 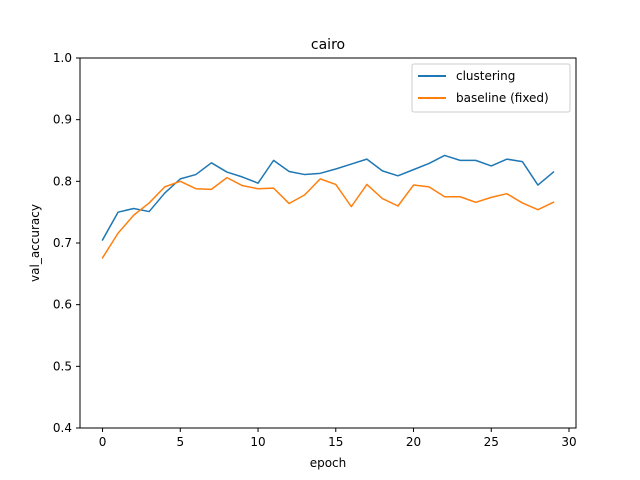 What do you see at coordinates (180, 442) in the screenshot?
I see `x-tick-label: 5` at bounding box center [180, 442].